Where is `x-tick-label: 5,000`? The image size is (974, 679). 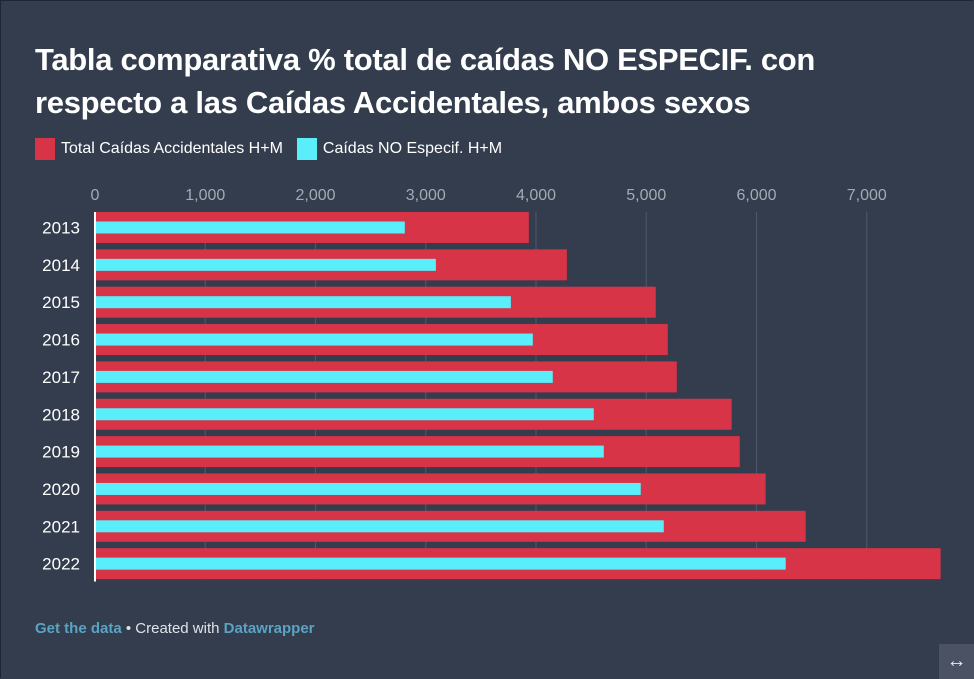
x-tick-label: 5,000 is located at coordinates (646, 195).